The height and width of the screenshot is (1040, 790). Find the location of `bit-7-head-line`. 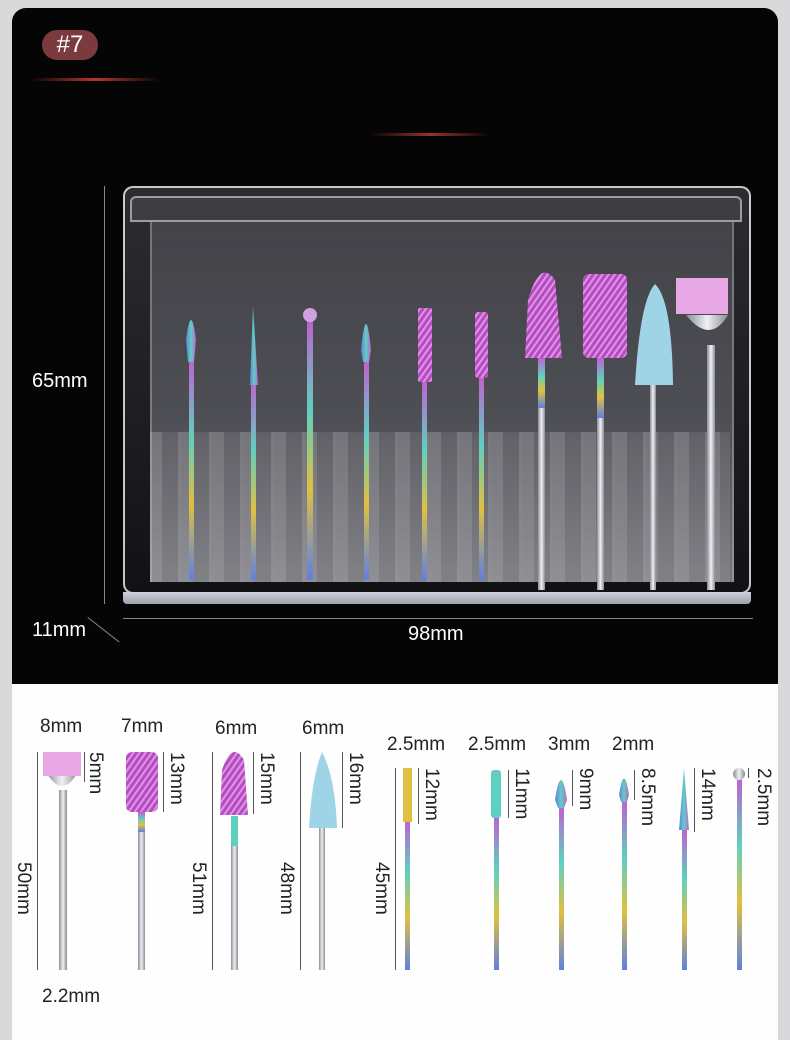

bit-7-head-line is located at coordinates (572, 788).